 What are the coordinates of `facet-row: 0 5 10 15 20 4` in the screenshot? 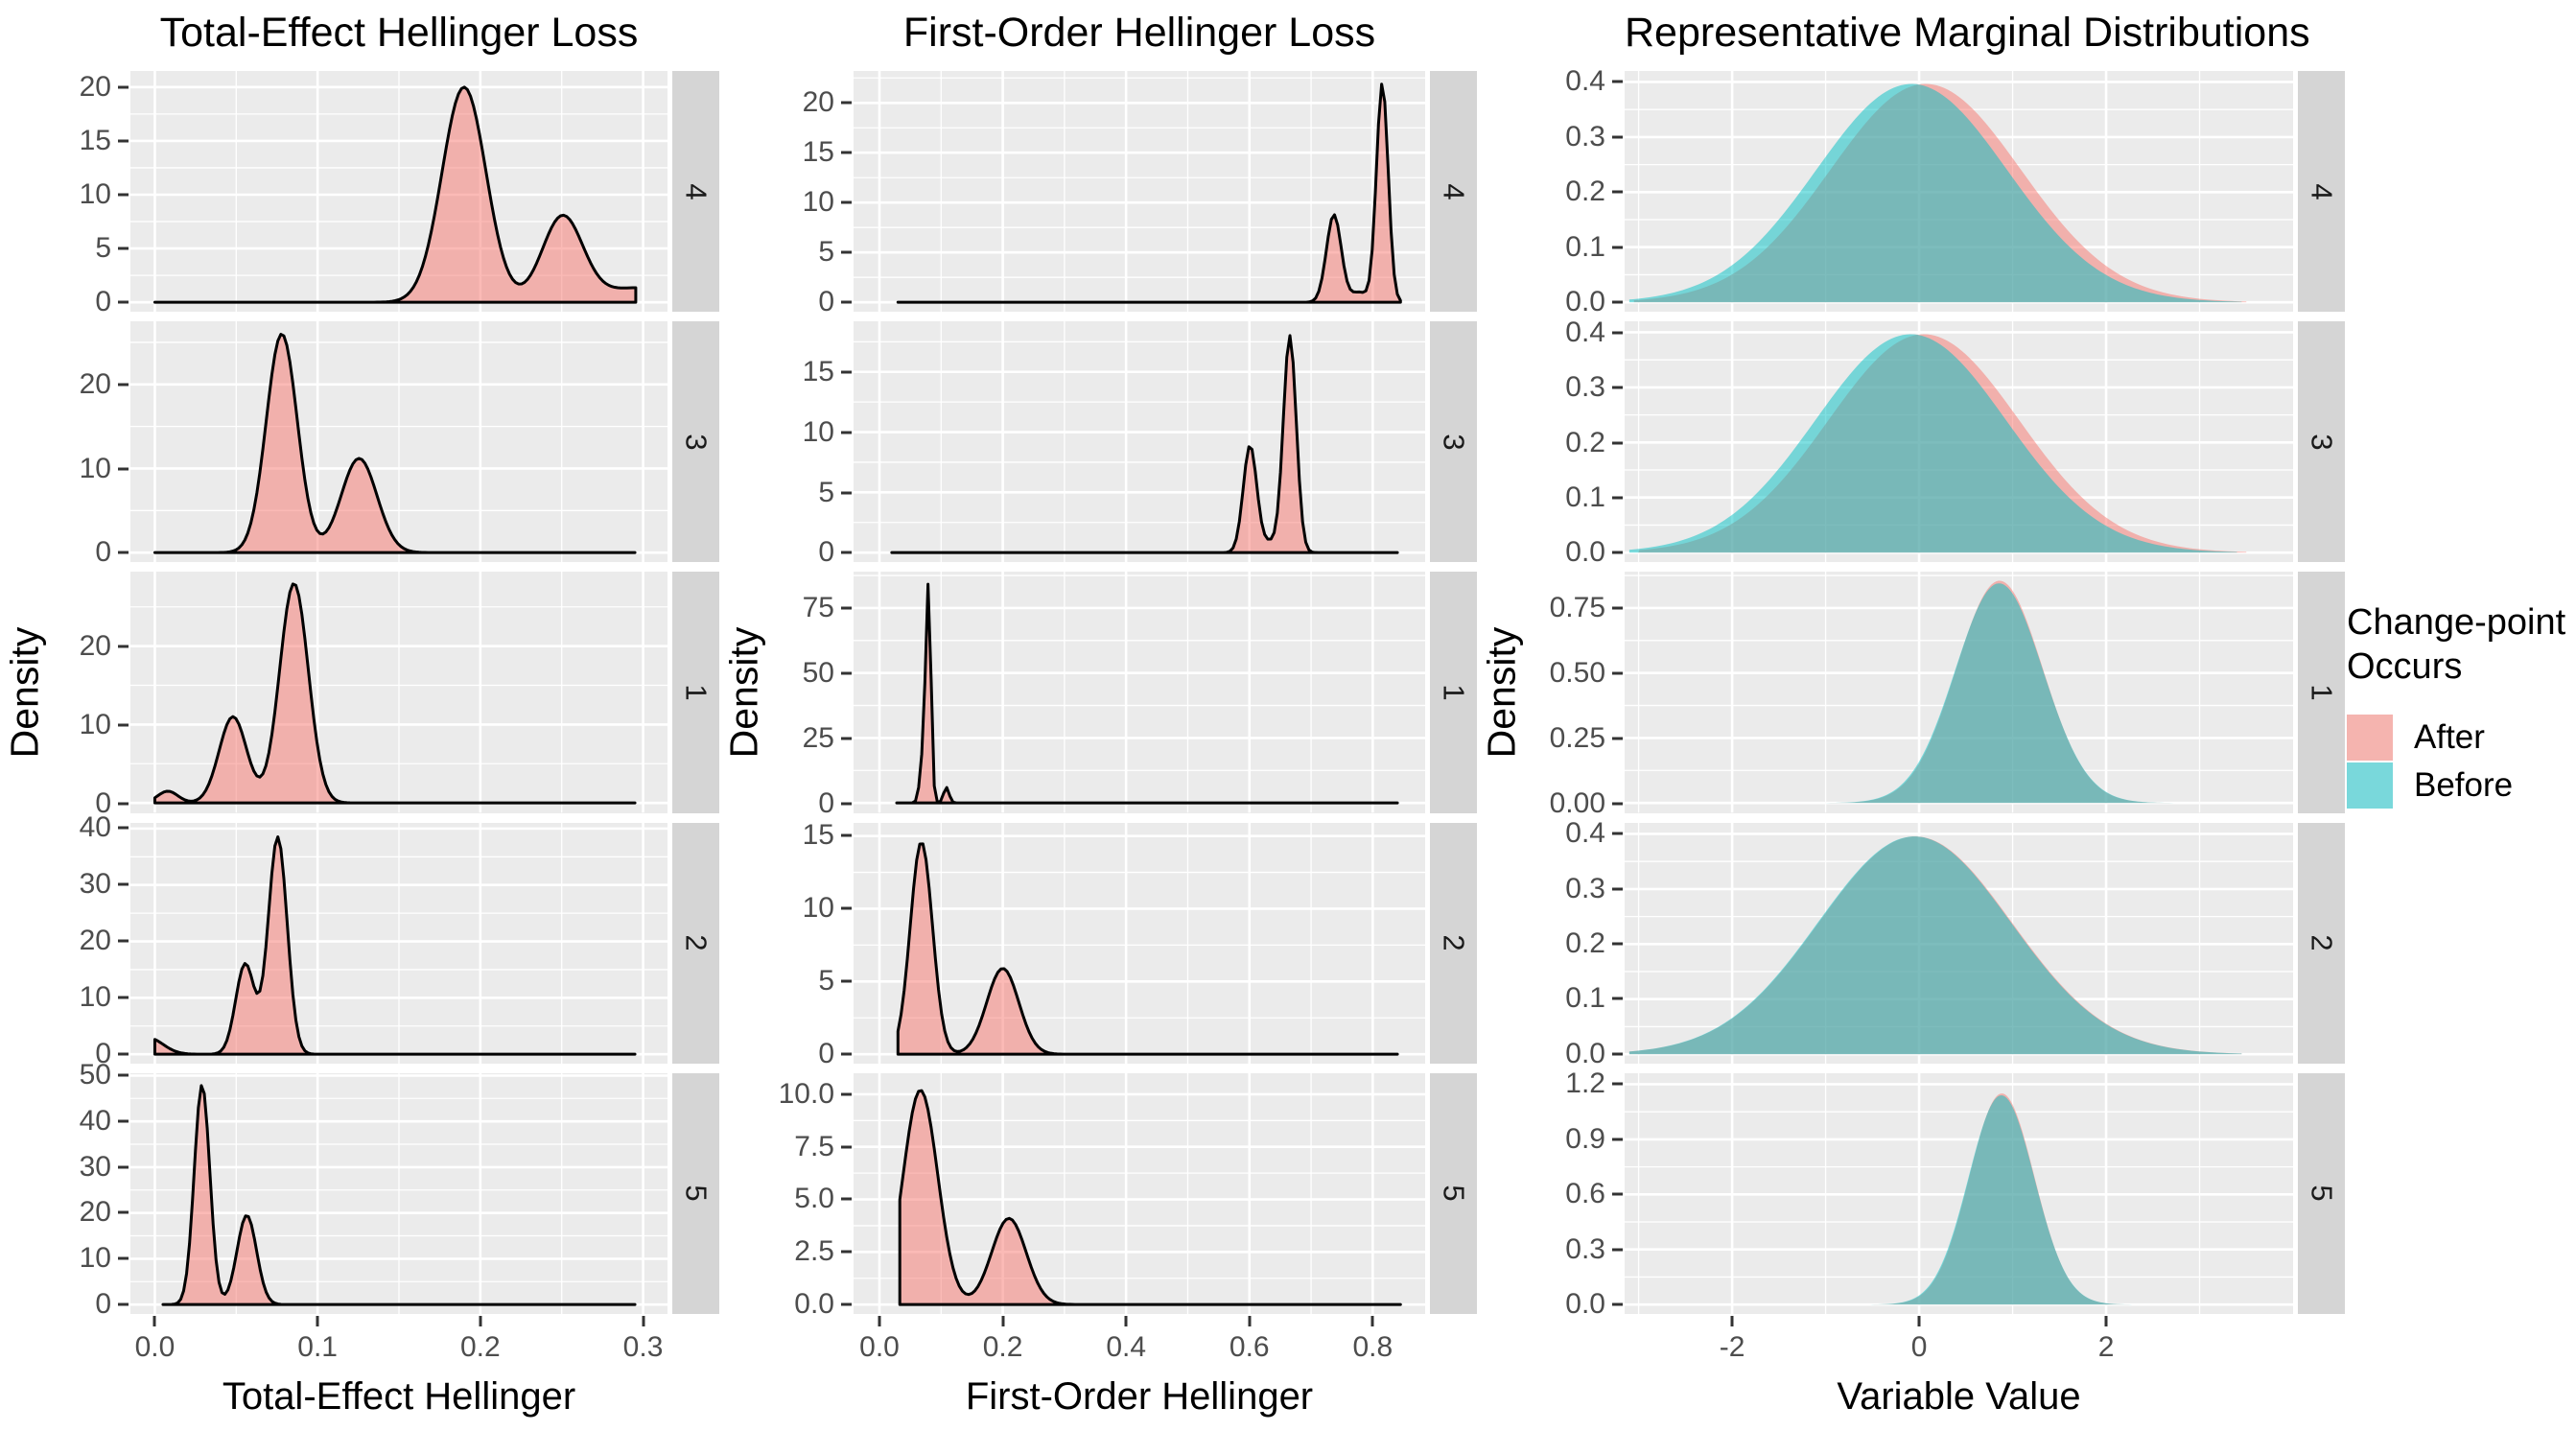 It's located at (359, 193).